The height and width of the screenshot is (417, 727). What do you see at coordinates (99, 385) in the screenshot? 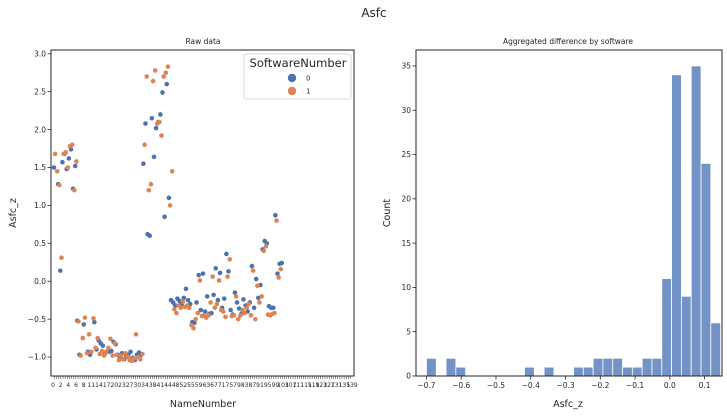
I see `scatter-xtick-label: 14` at bounding box center [99, 385].